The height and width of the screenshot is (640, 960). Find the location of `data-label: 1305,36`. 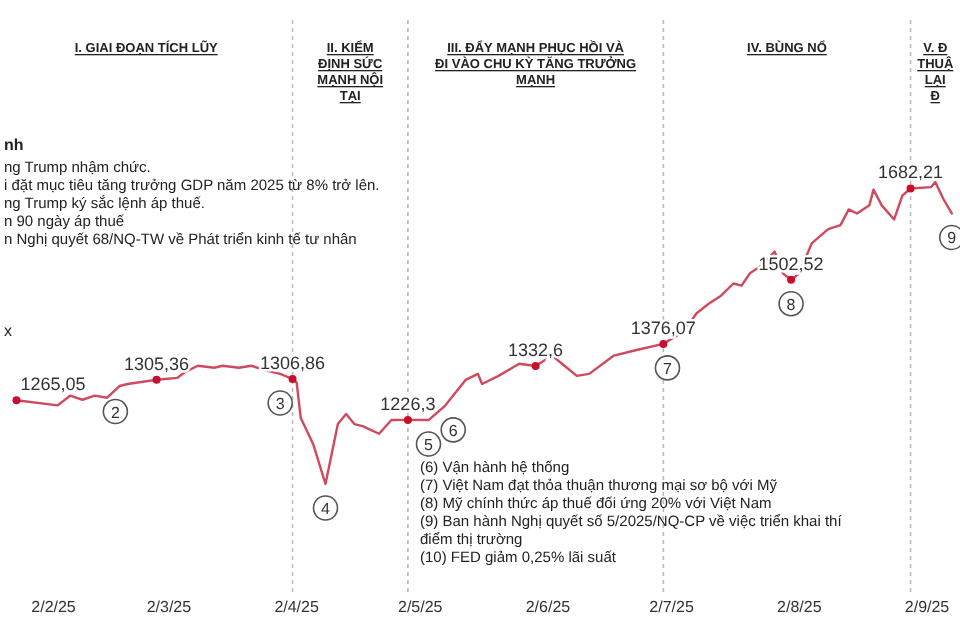

data-label: 1305,36 is located at coordinates (157, 363).